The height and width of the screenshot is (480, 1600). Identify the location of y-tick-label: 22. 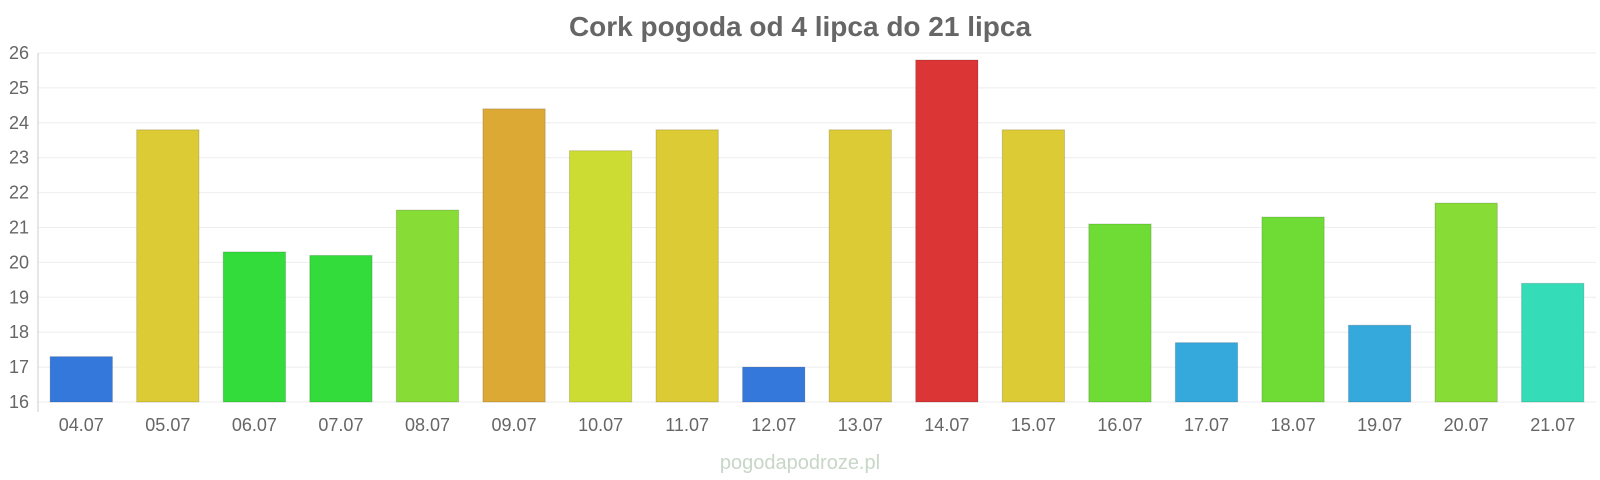
(19, 193).